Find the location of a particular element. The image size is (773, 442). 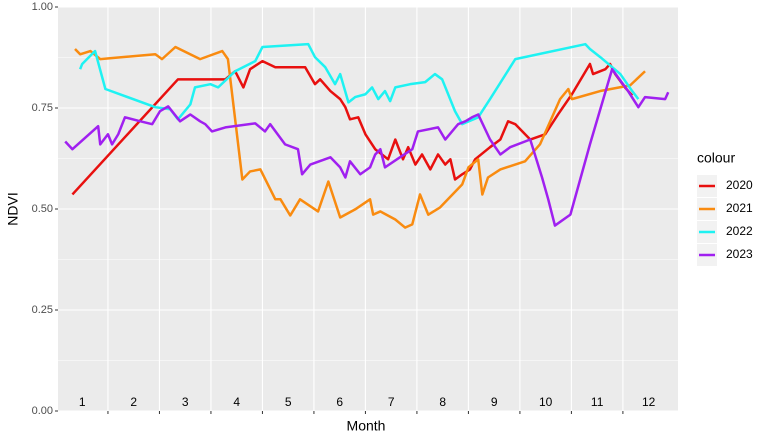

x-axis-title: Month is located at coordinates (366, 426).